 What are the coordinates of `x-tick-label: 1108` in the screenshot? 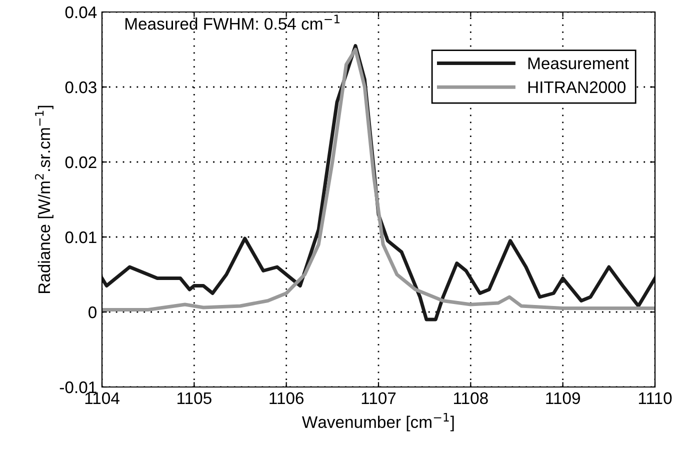 It's located at (471, 398).